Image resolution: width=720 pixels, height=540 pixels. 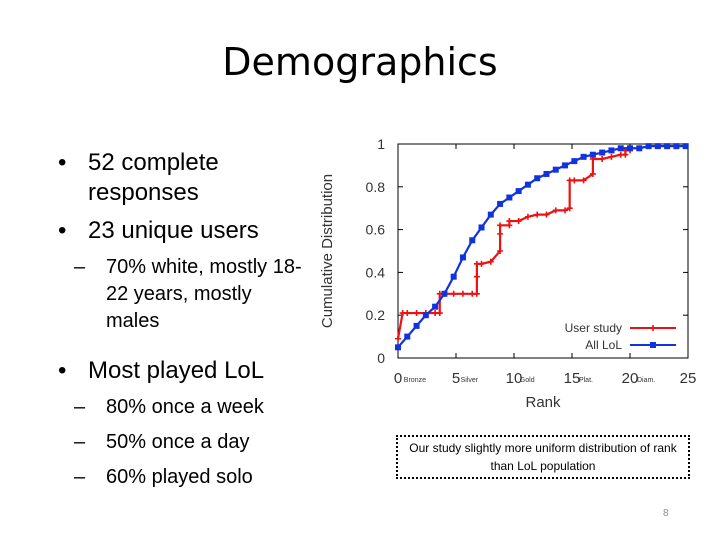 I want to click on sub-bullet-solo: 60% played solo, so click(x=192, y=477).